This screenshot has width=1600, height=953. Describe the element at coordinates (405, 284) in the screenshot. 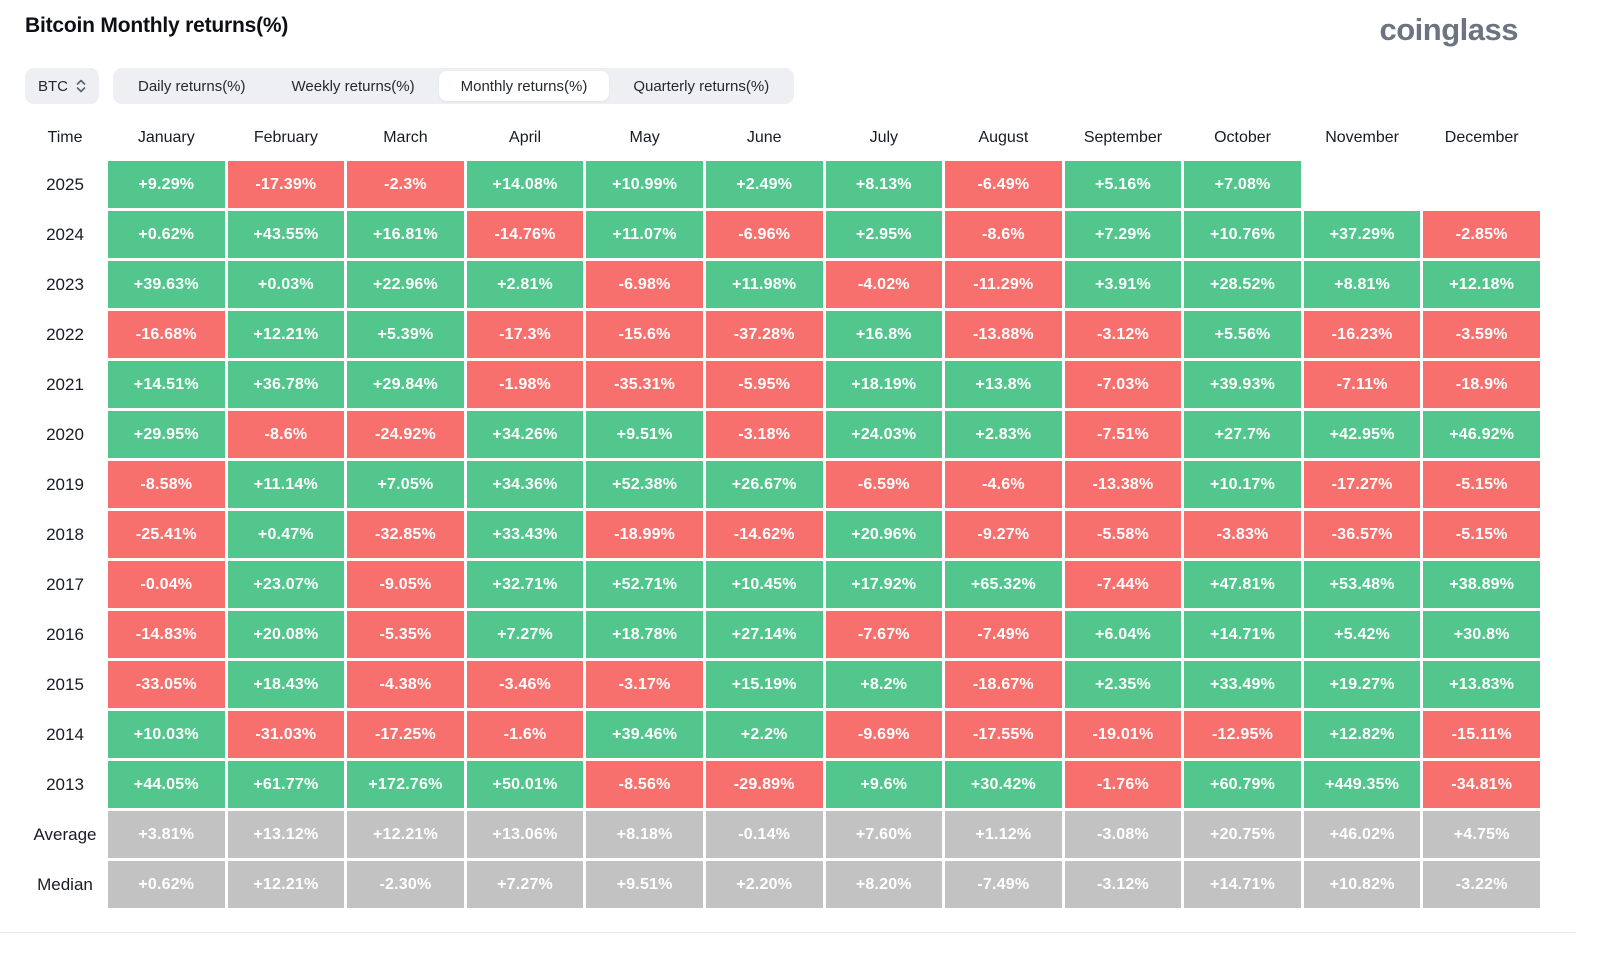

I see `return-cell: +22.96%` at that location.